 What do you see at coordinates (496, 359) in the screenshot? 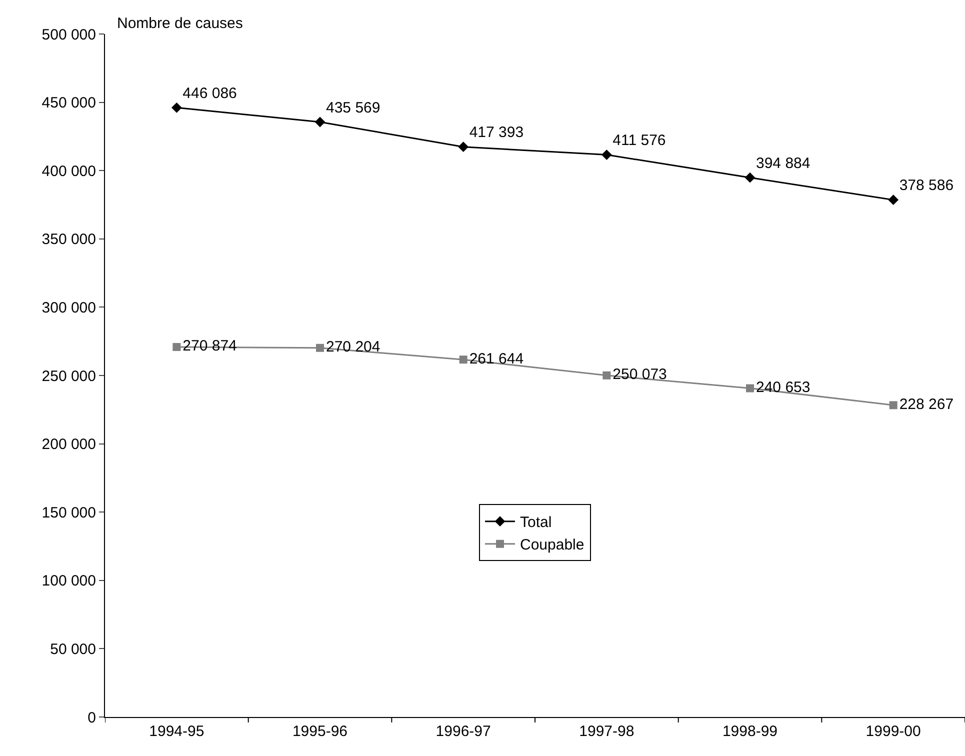
I see `data-label: 261 644` at bounding box center [496, 359].